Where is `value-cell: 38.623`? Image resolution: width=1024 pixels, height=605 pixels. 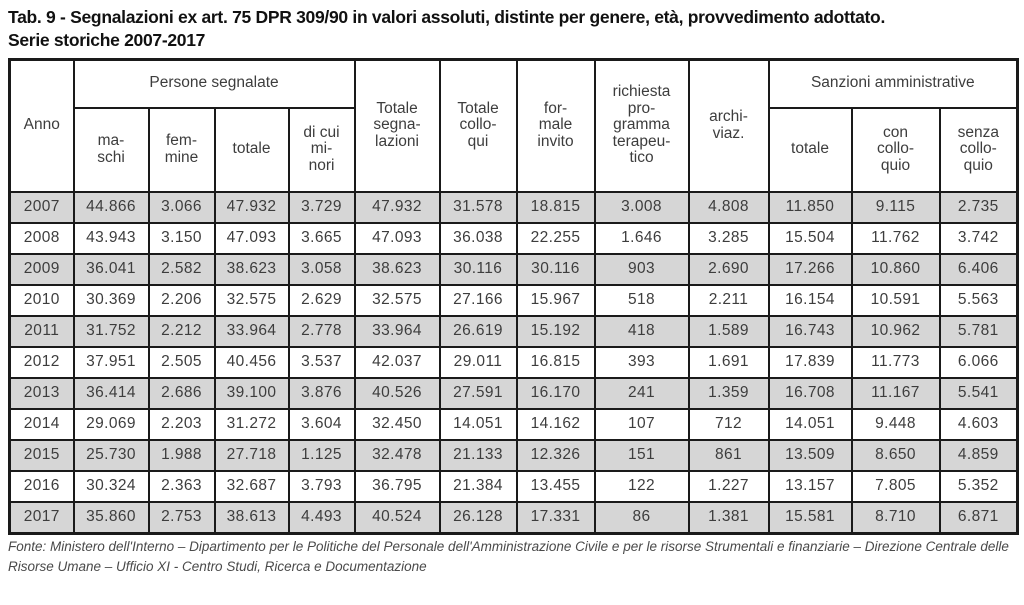
value-cell: 38.623 is located at coordinates (397, 269).